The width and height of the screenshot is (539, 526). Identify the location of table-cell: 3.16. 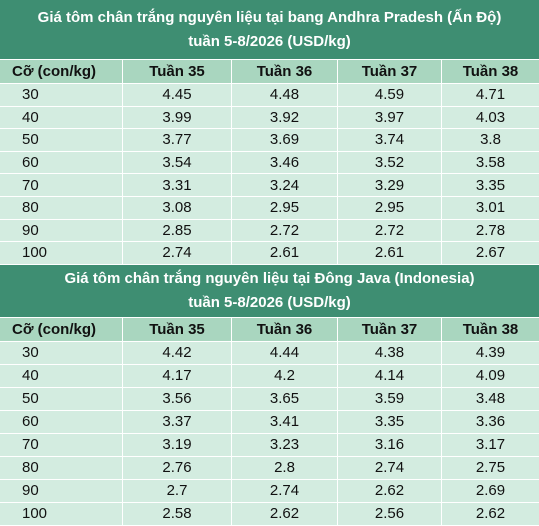
(390, 445).